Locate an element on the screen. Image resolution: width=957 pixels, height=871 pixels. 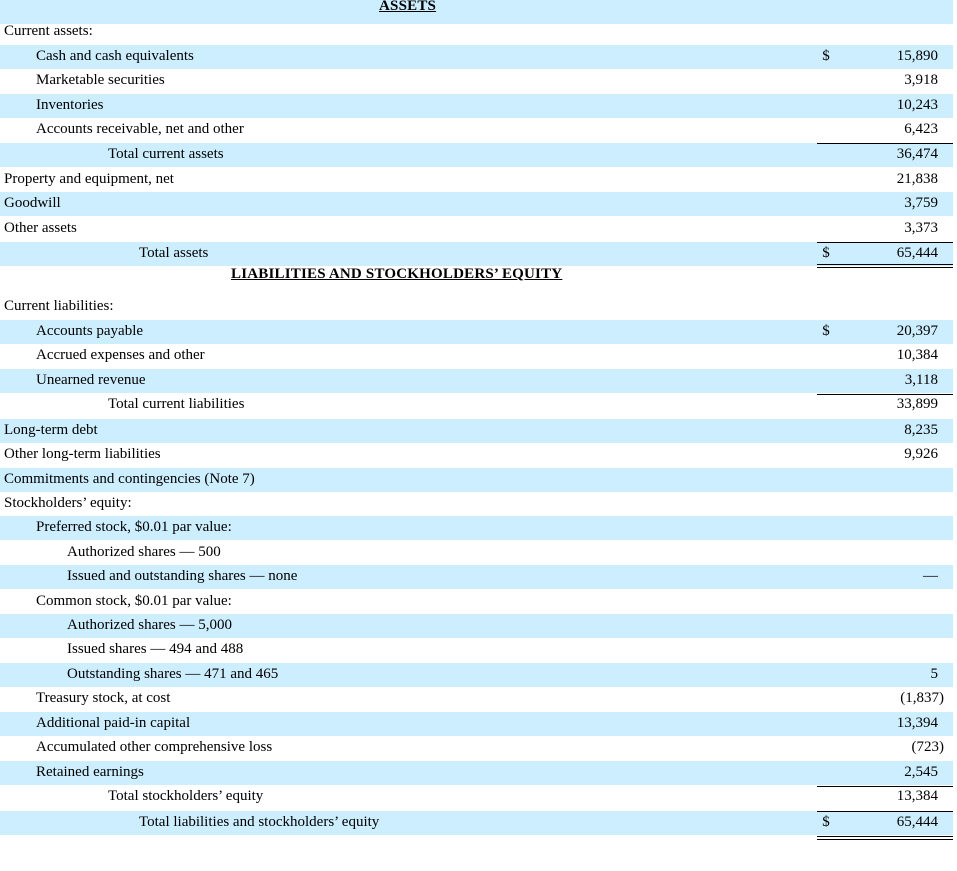
line-item-label: Accrued expenses and other is located at coordinates (120, 355).